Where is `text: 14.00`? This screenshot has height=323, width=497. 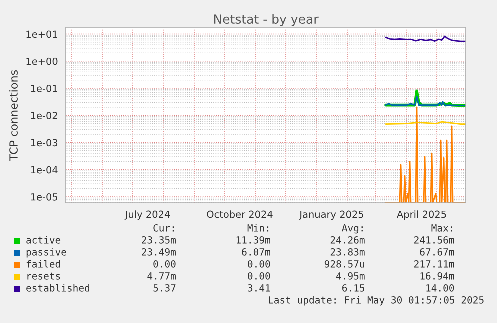 text: 14.00 is located at coordinates (440, 288).